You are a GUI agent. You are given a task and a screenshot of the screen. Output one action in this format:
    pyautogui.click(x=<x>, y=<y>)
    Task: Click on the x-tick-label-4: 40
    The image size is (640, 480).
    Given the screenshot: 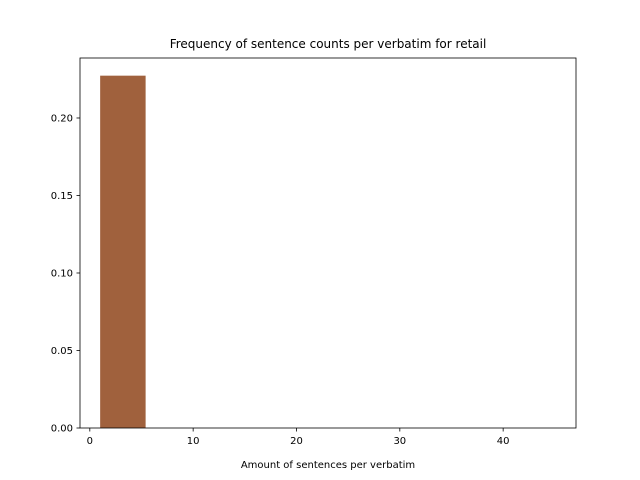 What is the action you would take?
    pyautogui.click(x=503, y=441)
    